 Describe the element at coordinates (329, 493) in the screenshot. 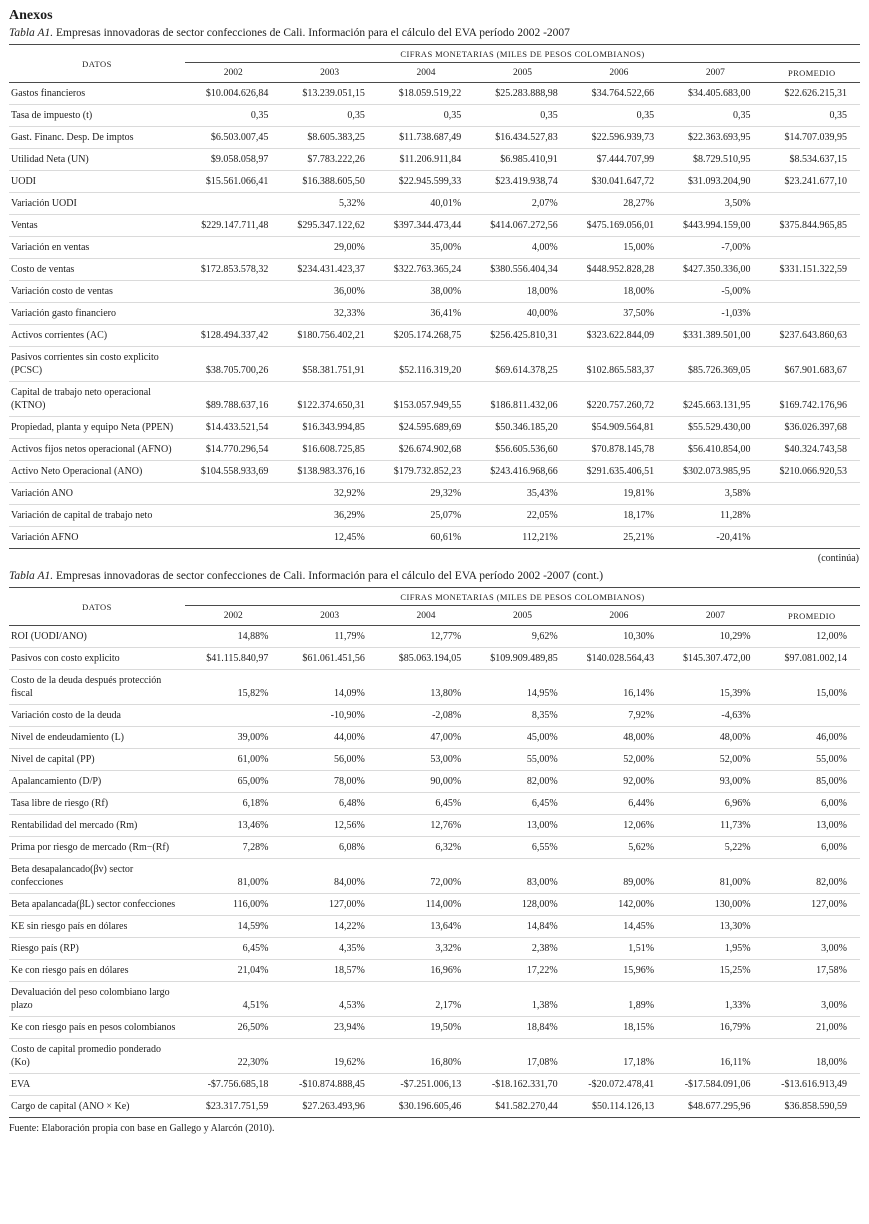

I see `cell-value: 32,92%` at that location.